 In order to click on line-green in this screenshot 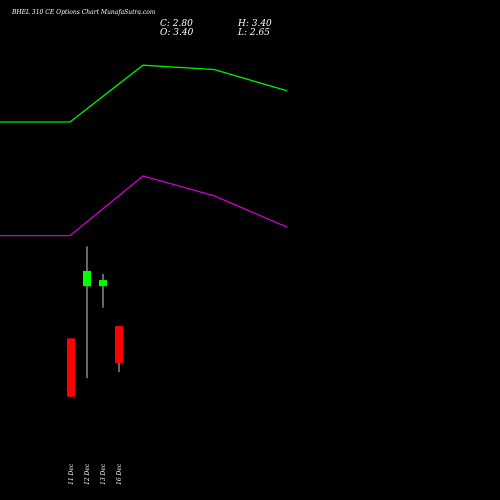, I will do `click(144, 93)`.